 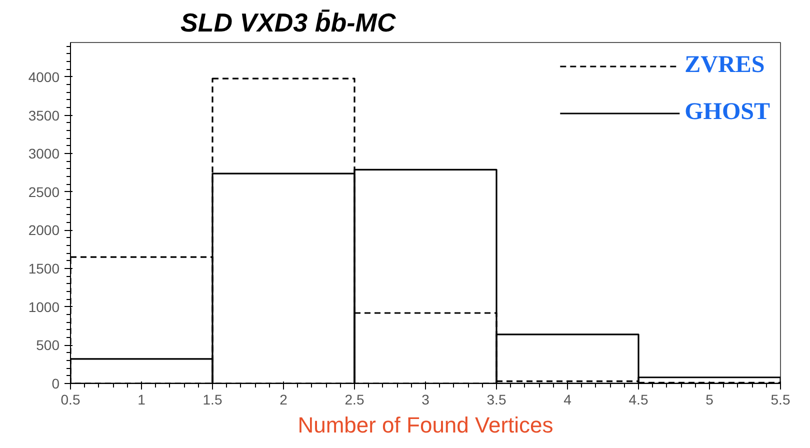 What do you see at coordinates (44, 268) in the screenshot?
I see `y-tick-label: 1500` at bounding box center [44, 268].